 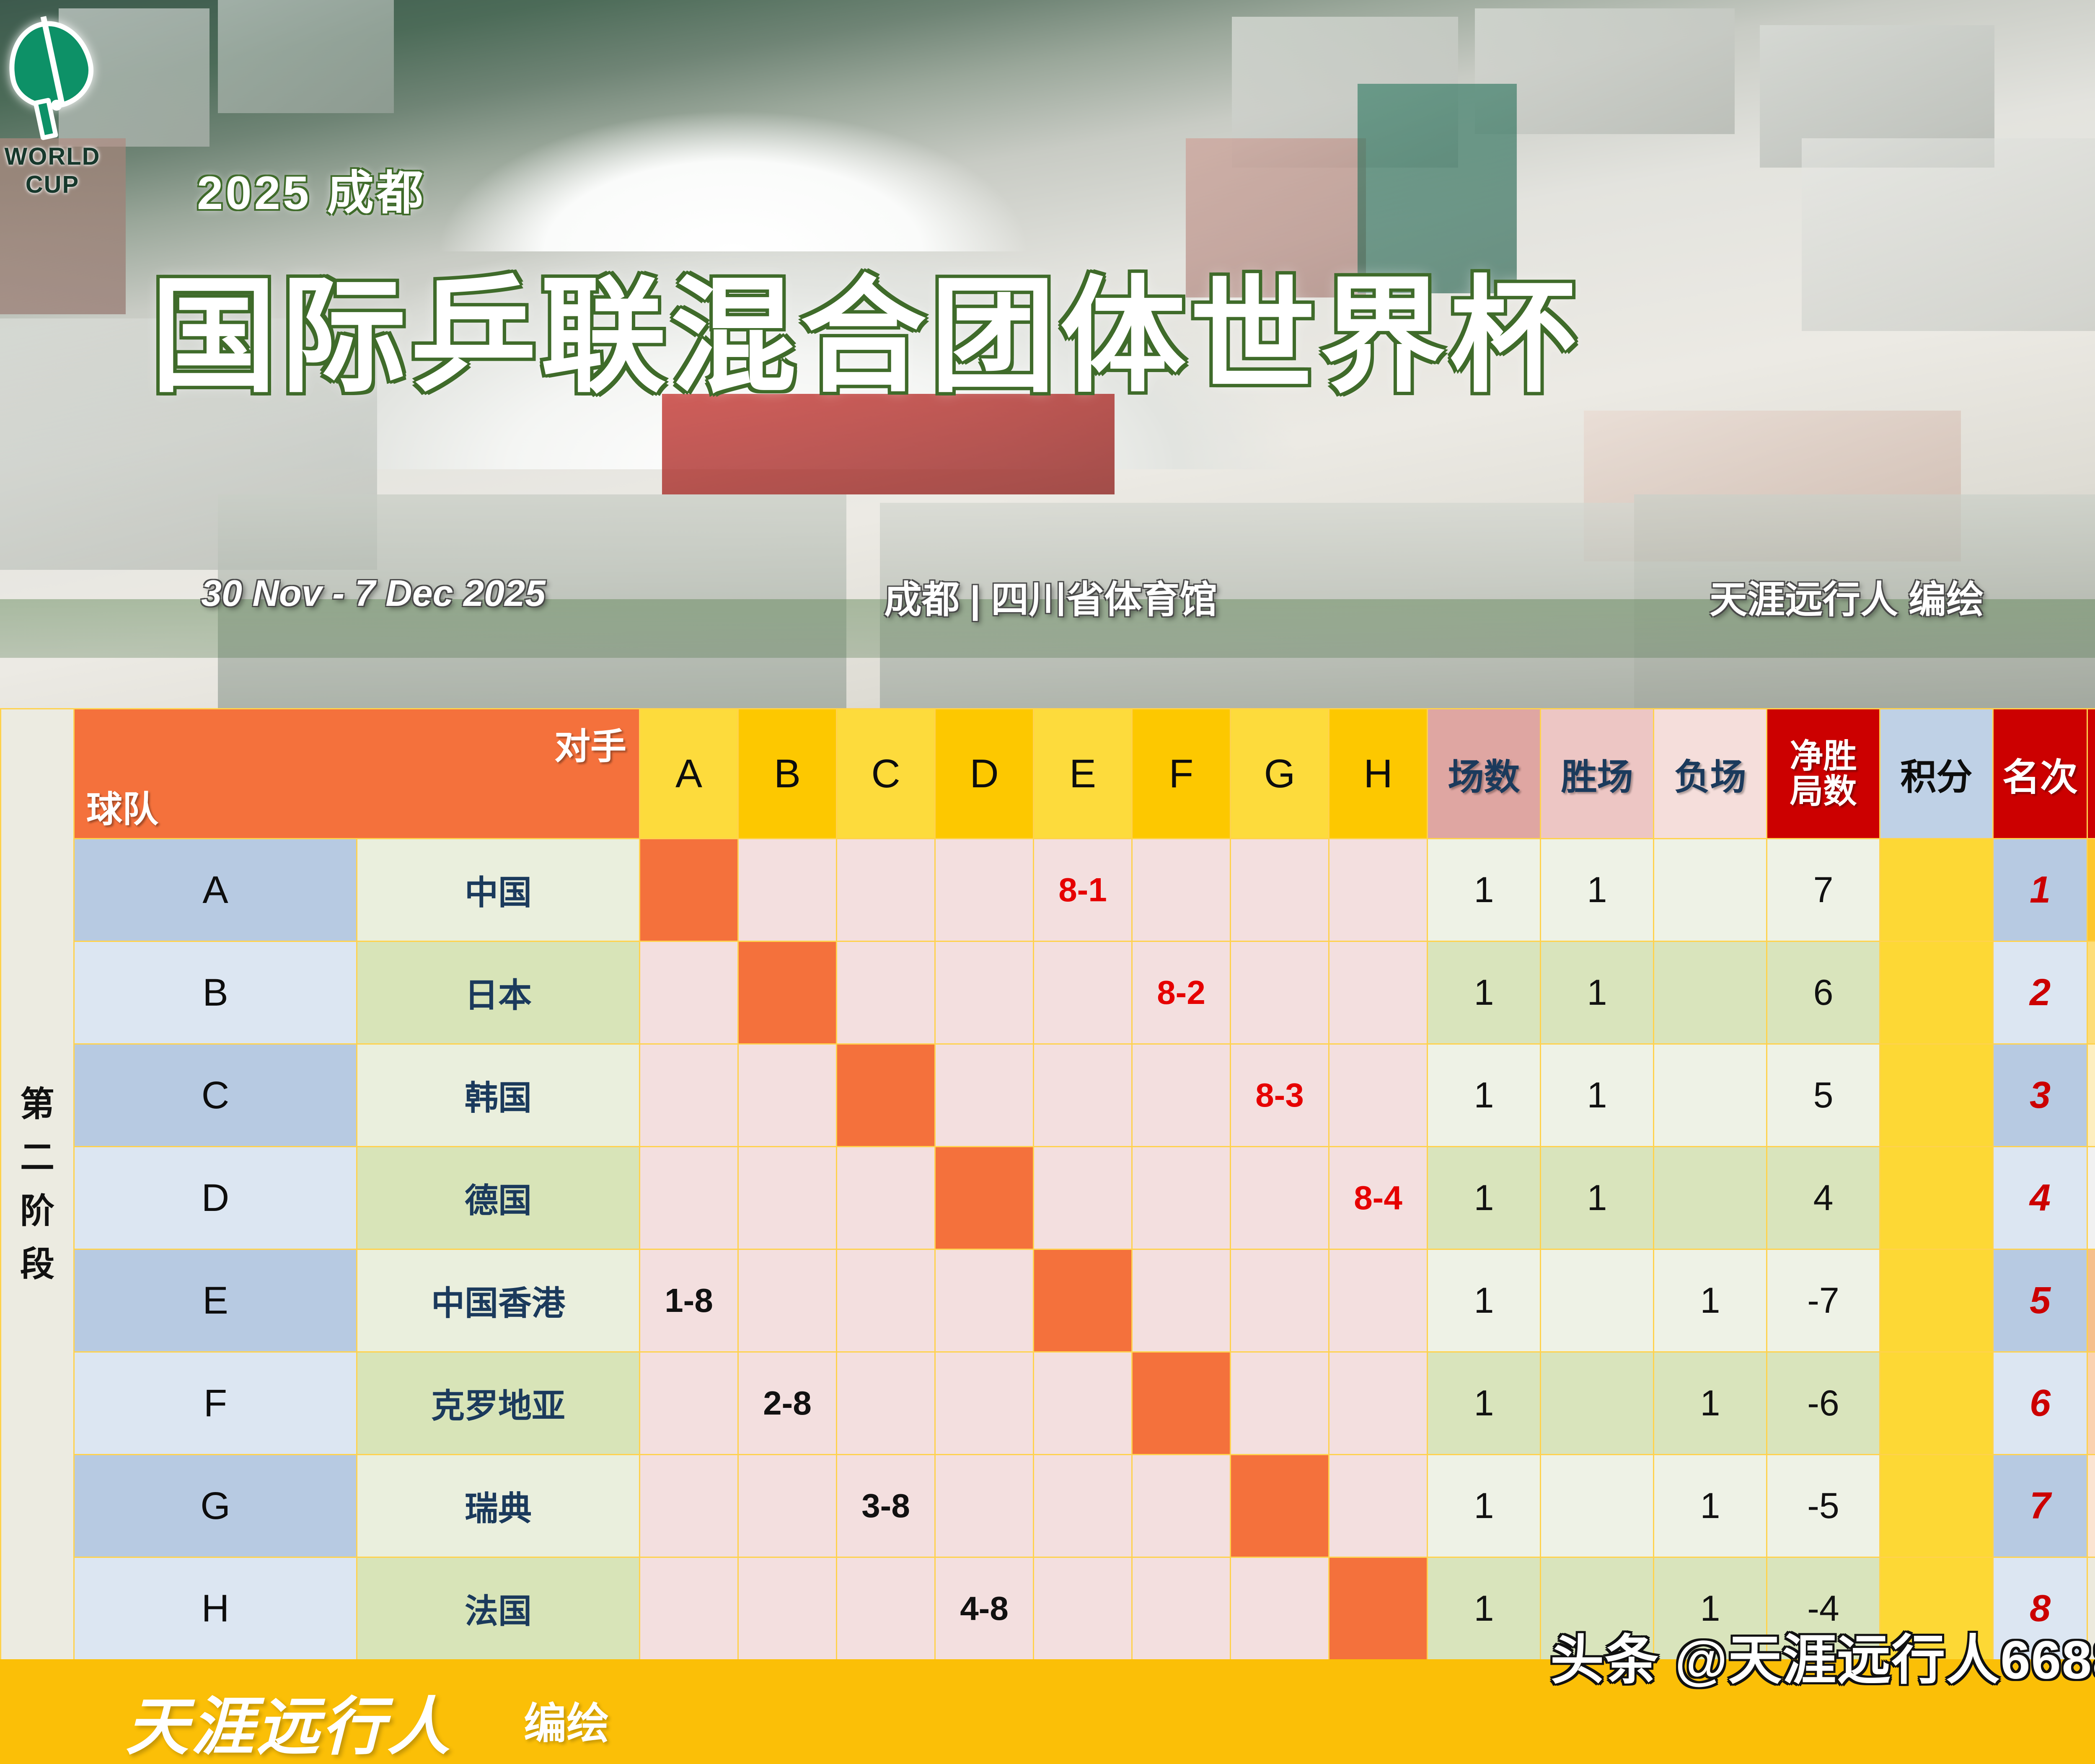 What do you see at coordinates (984, 890) in the screenshot?
I see `match-cell-a-d` at bounding box center [984, 890].